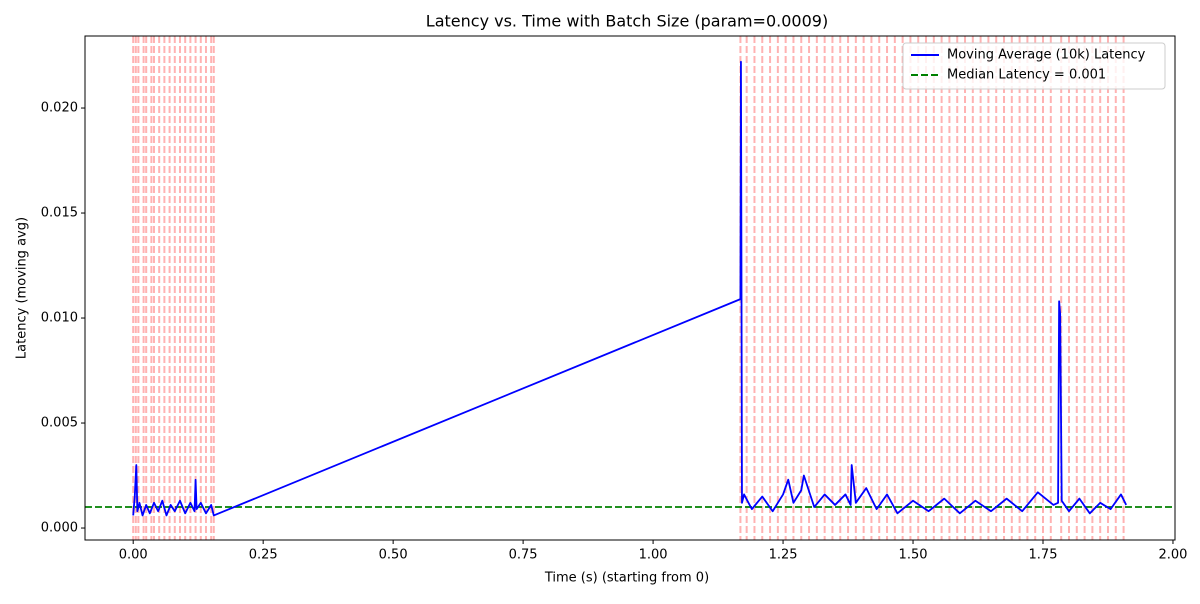 This screenshot has height=604, width=1200. What do you see at coordinates (1172, 555) in the screenshot?
I see `x-tick-label: 2.00` at bounding box center [1172, 555].